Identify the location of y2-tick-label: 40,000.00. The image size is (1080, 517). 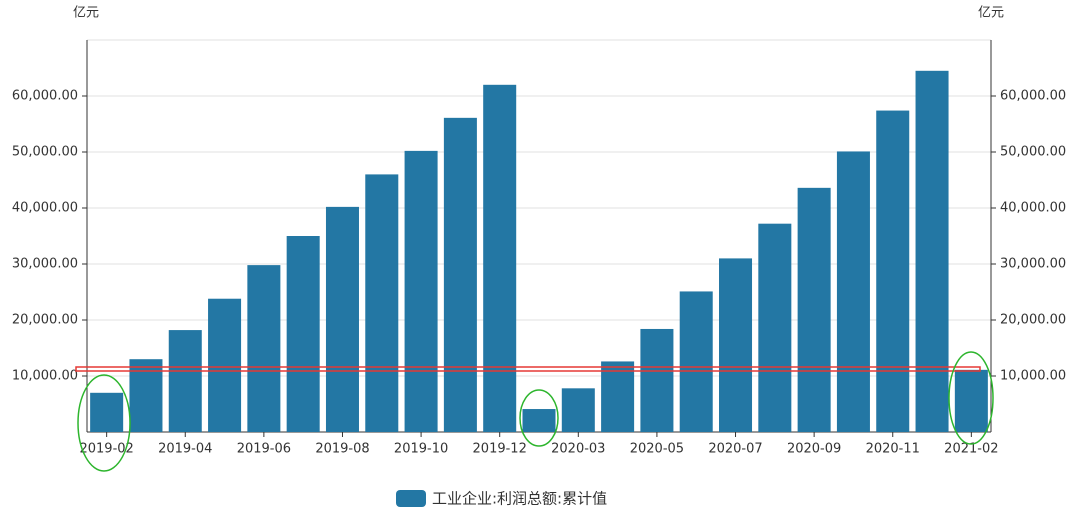
(1033, 208).